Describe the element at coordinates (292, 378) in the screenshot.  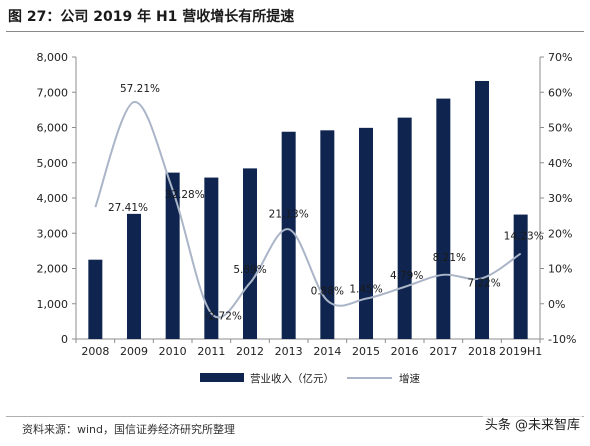
I see `legend-label-revenue: 营业收入（亿元）` at that location.